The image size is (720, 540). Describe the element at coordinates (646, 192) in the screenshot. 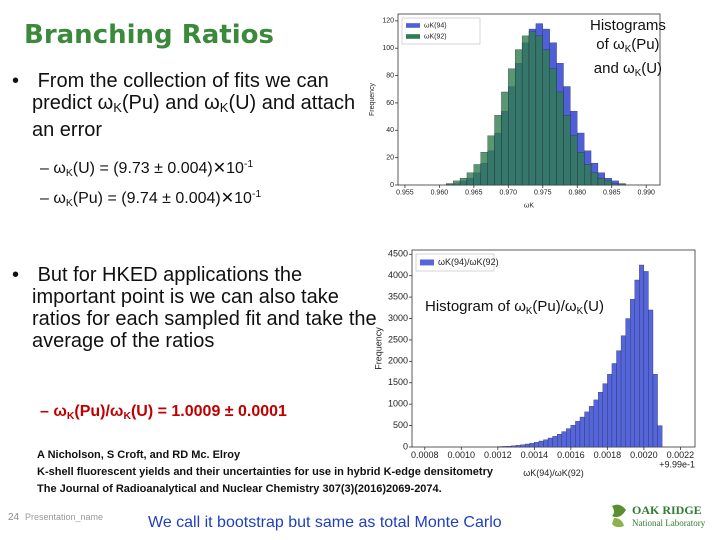

I see `x-tick-label: 0.990` at that location.